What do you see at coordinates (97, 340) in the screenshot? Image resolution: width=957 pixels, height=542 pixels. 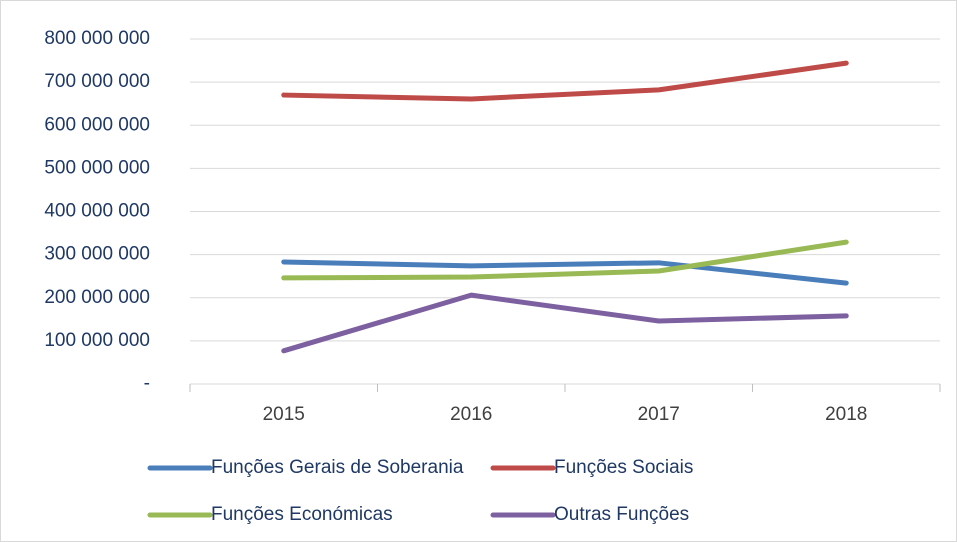 I see `y-tick-label: 100 000 000` at bounding box center [97, 340].